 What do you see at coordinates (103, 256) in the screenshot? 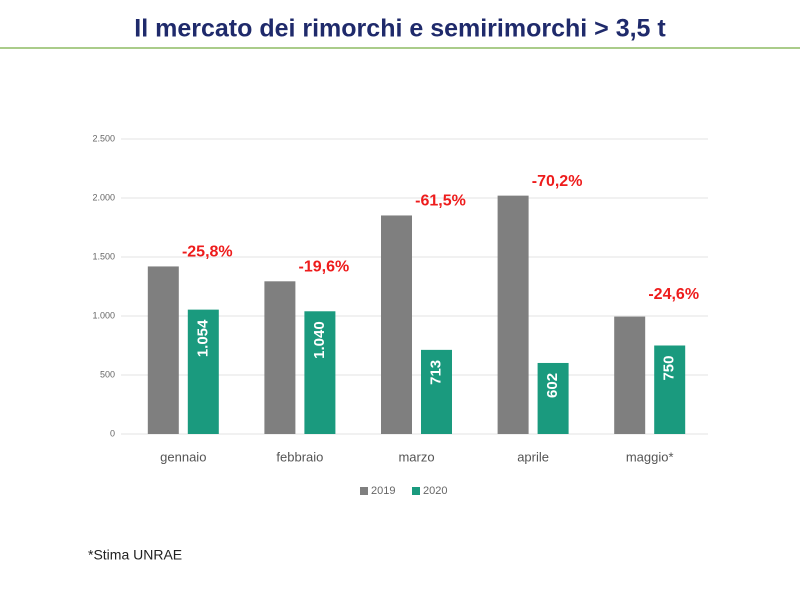
I see `y-tick-label: 1.500` at bounding box center [103, 256].